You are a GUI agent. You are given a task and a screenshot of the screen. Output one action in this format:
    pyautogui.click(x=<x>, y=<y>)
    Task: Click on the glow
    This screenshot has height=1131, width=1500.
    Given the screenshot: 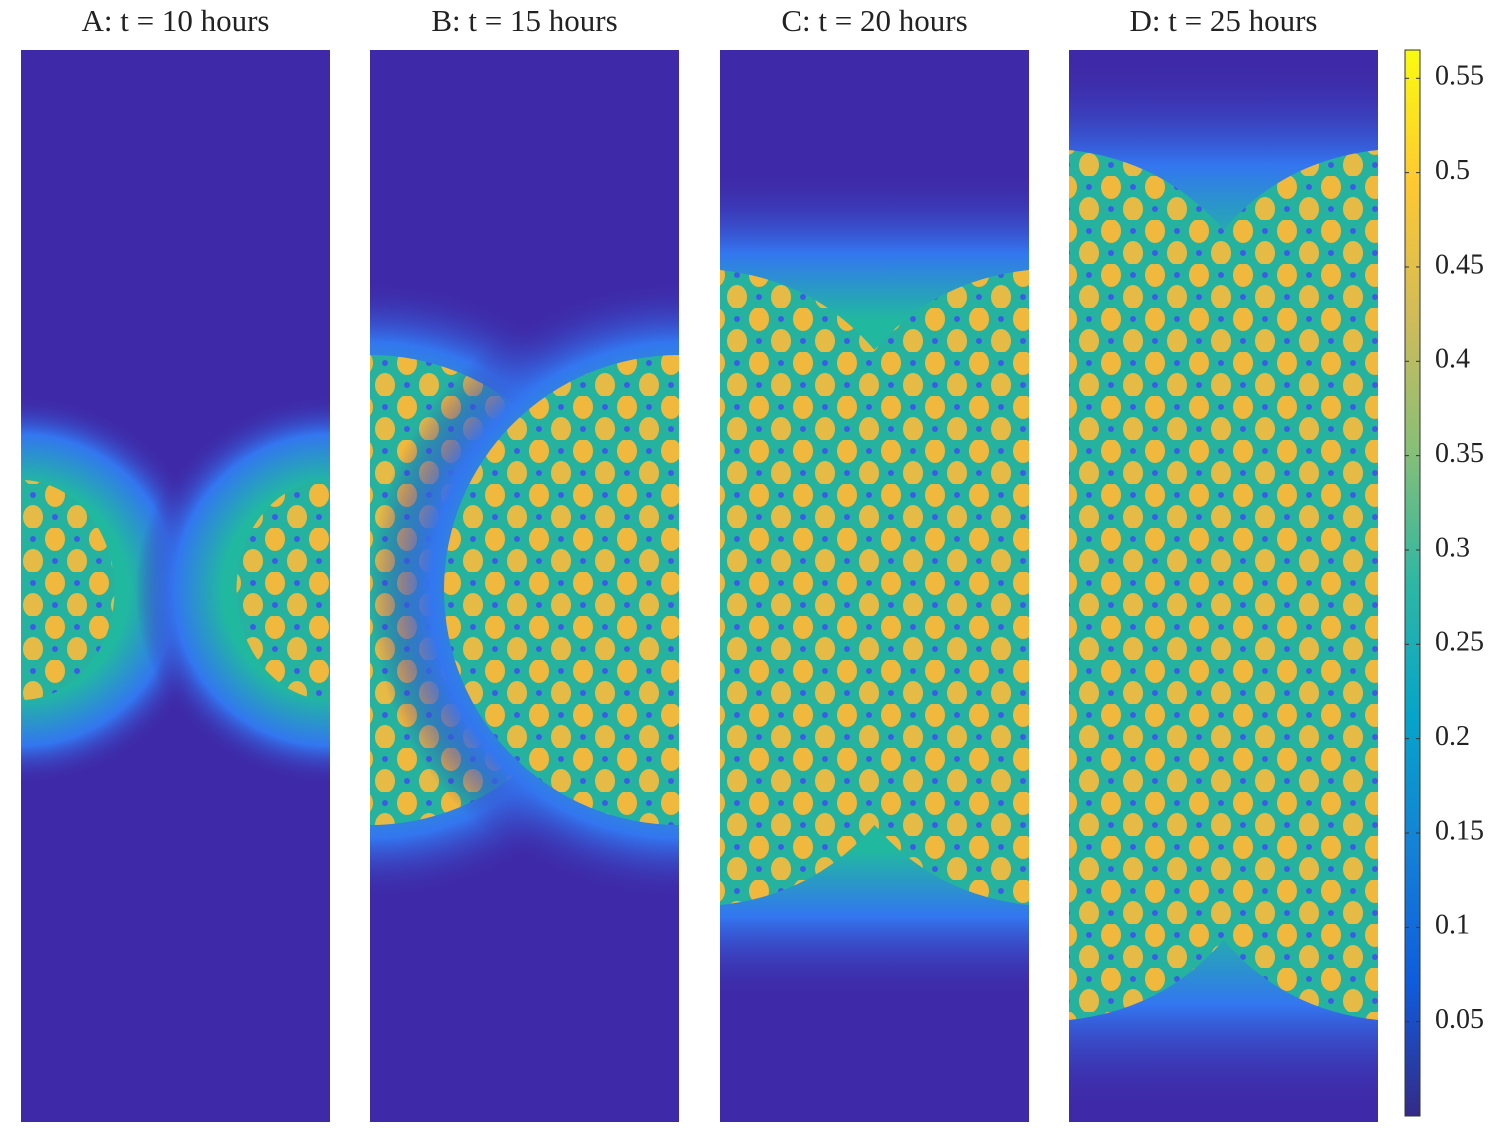 What is the action you would take?
    pyautogui.click(x=232, y=590)
    